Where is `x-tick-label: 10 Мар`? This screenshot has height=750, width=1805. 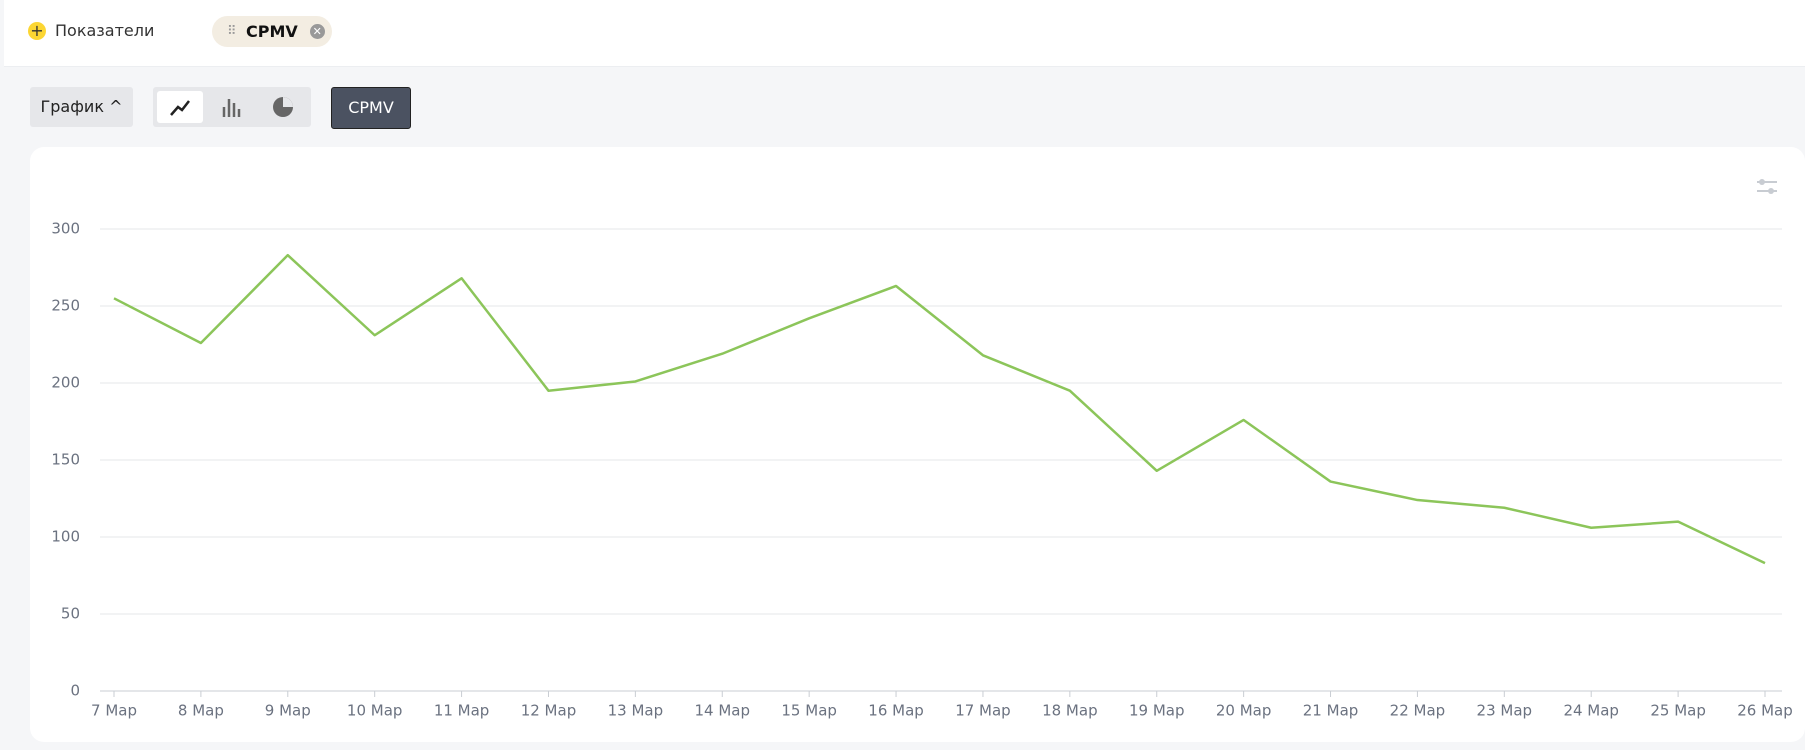 x-tick-label: 10 Мар is located at coordinates (375, 711).